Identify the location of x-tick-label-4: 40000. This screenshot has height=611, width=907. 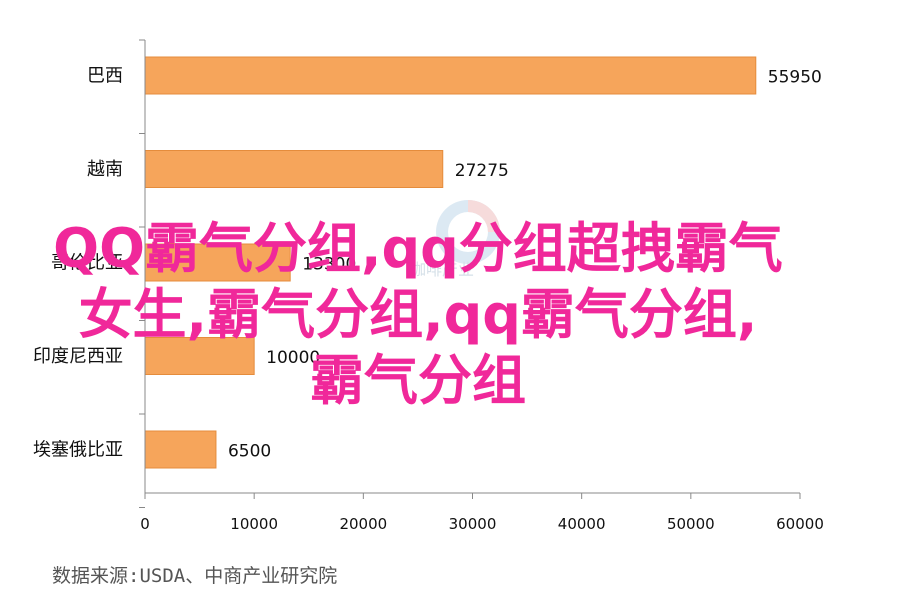
(582, 524).